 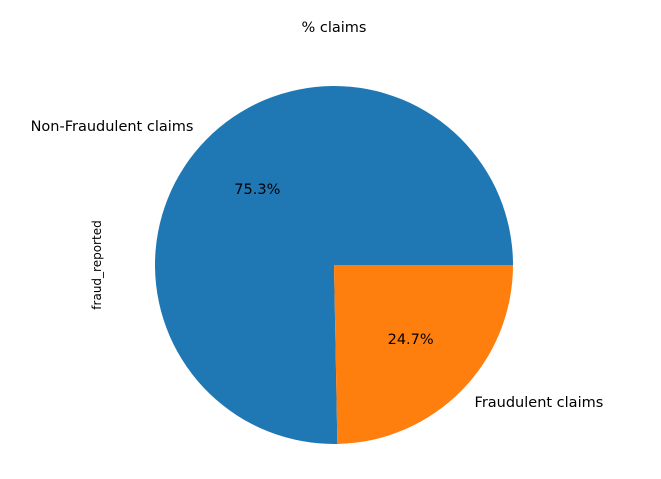 I want to click on y-axis-label: fraud_reported, so click(x=97, y=264).